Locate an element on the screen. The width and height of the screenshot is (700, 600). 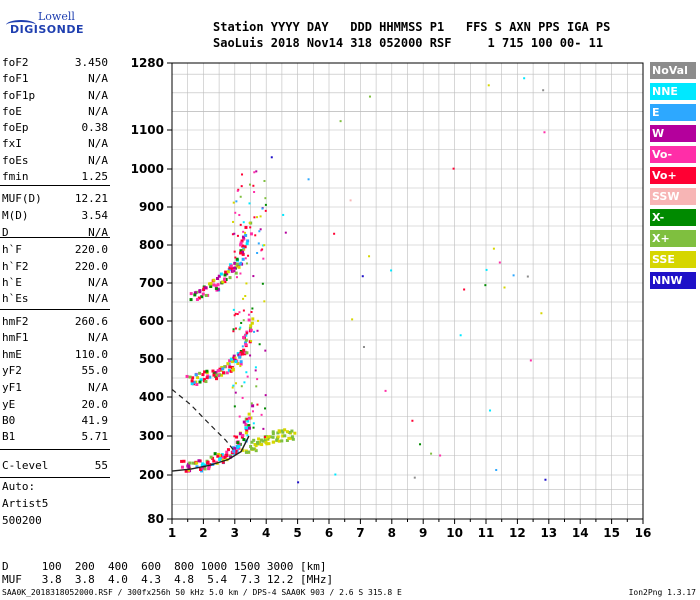
param-value: 220.0 is located at coordinates (91, 266).